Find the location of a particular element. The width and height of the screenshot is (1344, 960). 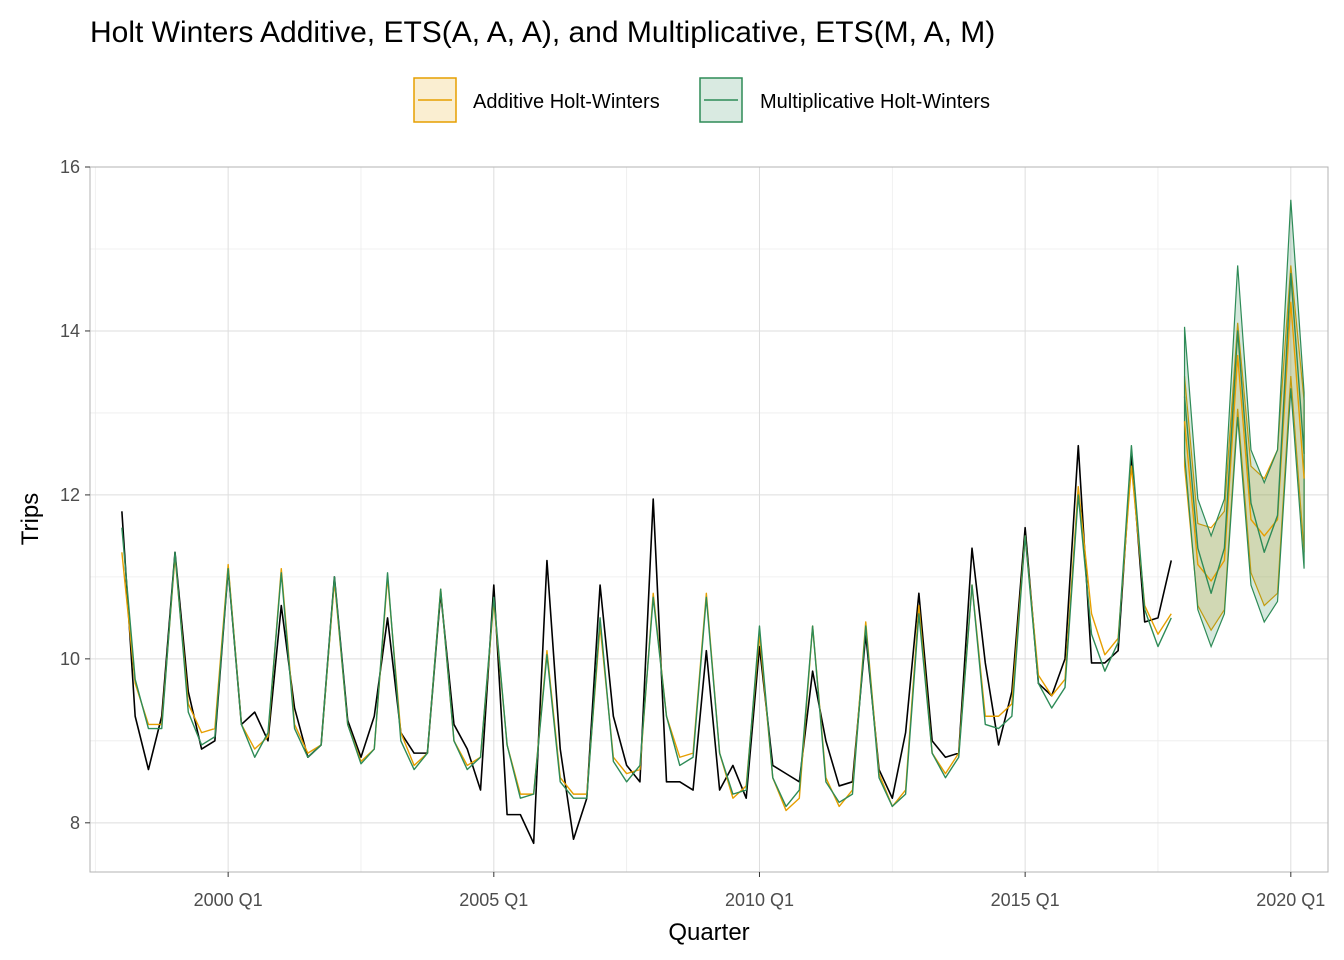

y-tick-label: 12 is located at coordinates (70, 495).